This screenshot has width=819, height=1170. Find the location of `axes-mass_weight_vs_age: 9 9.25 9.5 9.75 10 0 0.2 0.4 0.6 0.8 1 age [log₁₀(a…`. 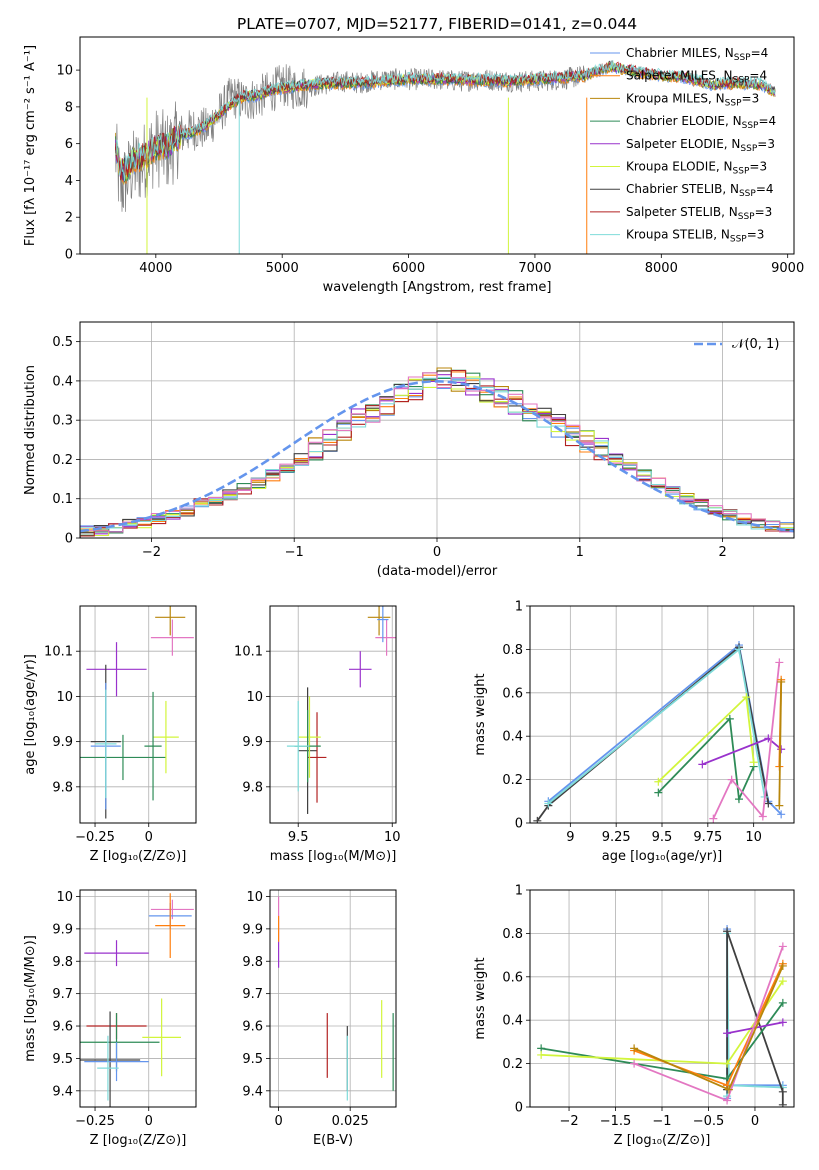

axes-mass_weight_vs_age: 9 9.25 9.5 9.75 10 0 0.2 0.4 0.6 0.8 1 age [log₁₀(a… is located at coordinates (634, 732).